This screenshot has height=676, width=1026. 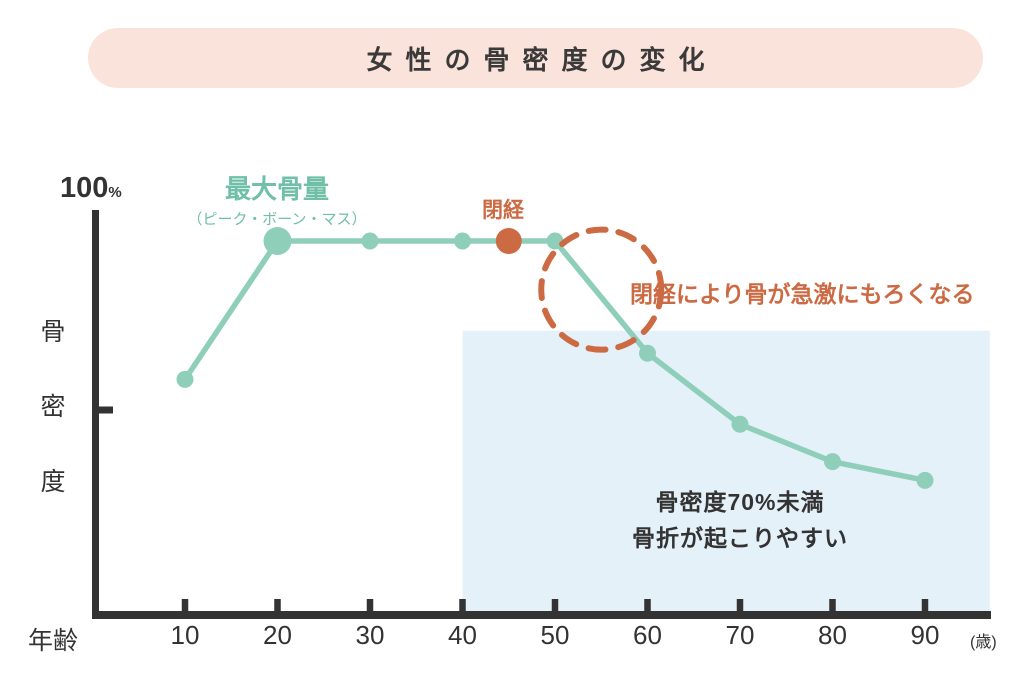 What do you see at coordinates (84, 188) in the screenshot?
I see `y-axis-100-value: 100` at bounding box center [84, 188].